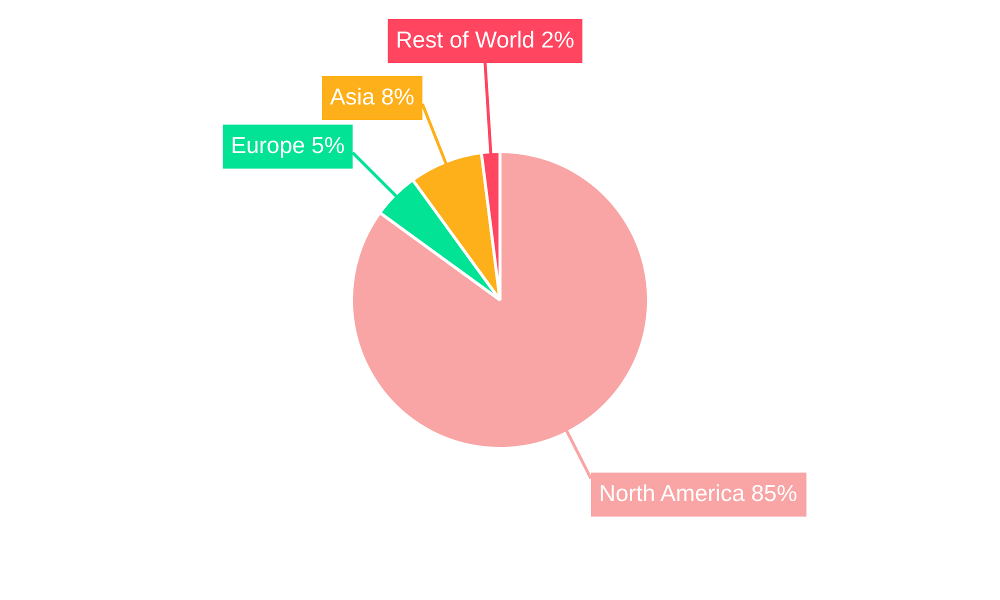 The width and height of the screenshot is (1000, 600). What do you see at coordinates (698, 493) in the screenshot?
I see `slice-label: North America 85%` at bounding box center [698, 493].